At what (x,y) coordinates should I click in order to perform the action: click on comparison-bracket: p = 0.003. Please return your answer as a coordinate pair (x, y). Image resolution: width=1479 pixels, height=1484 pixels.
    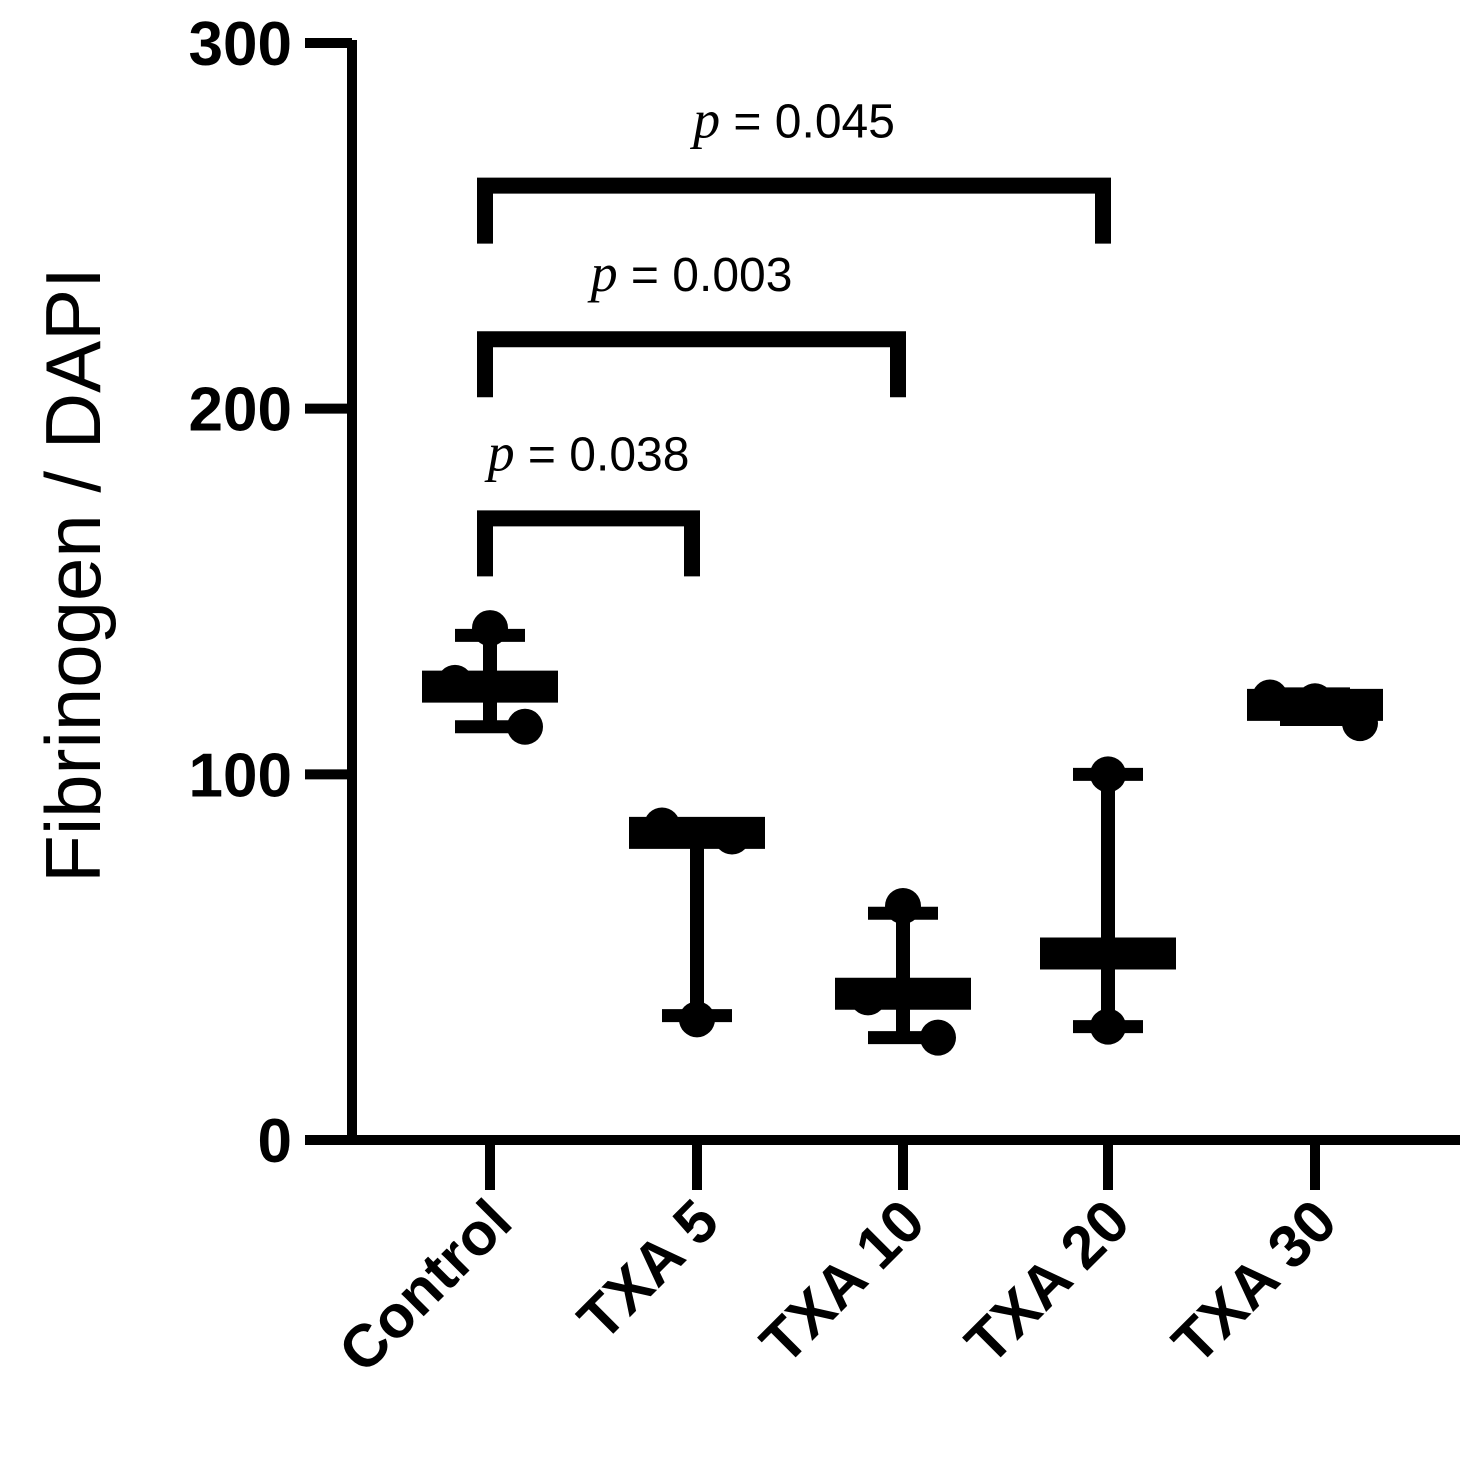
    Looking at the image, I should click on (691, 320).